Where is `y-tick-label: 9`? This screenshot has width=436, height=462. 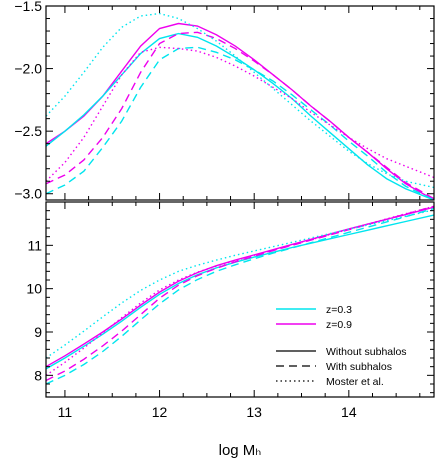
y-tick-label: 9 is located at coordinates (38, 332).